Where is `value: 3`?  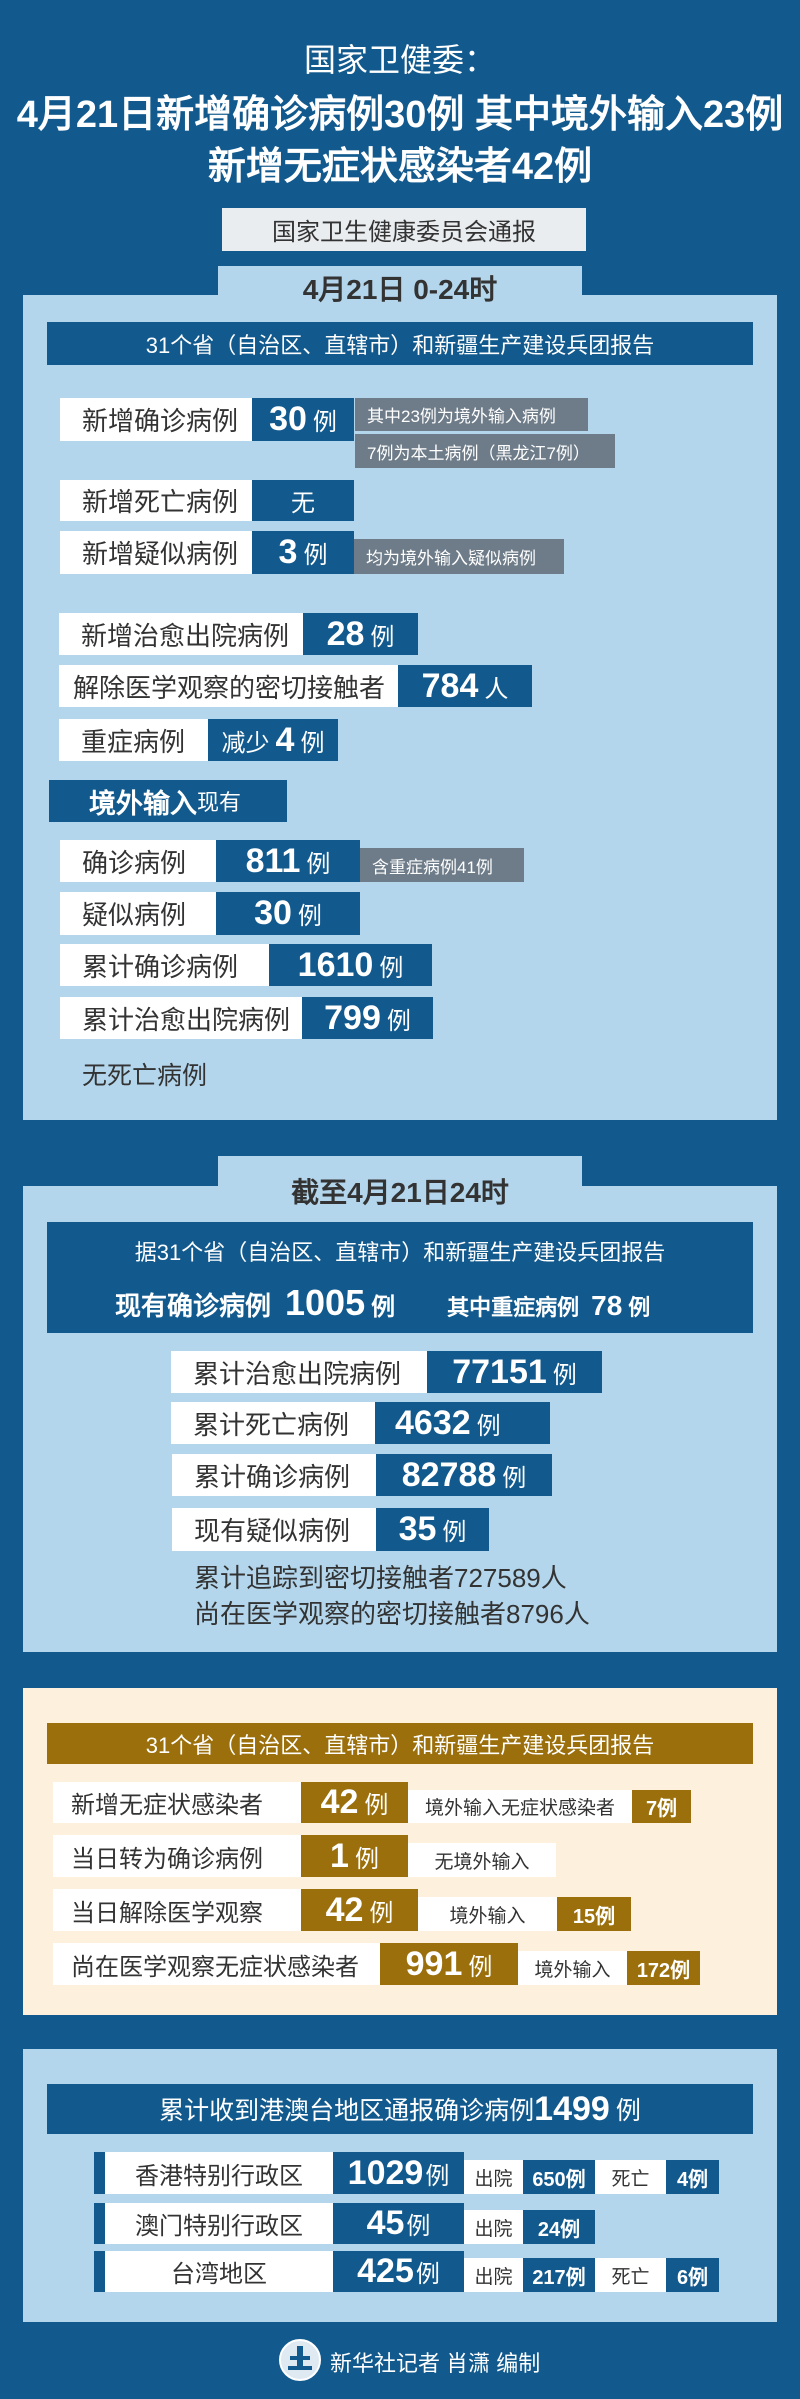 value: 3 is located at coordinates (288, 552).